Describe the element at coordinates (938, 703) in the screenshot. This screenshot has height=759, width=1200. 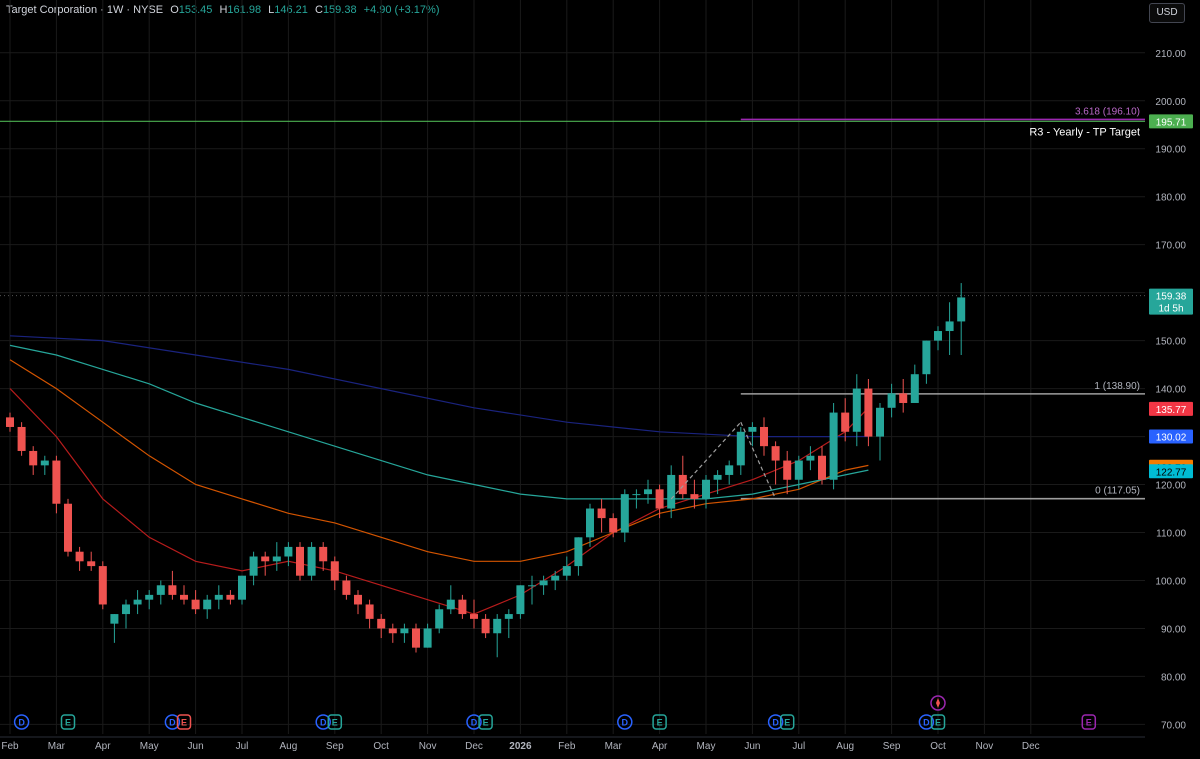
I see `sparkle-event-icon` at that location.